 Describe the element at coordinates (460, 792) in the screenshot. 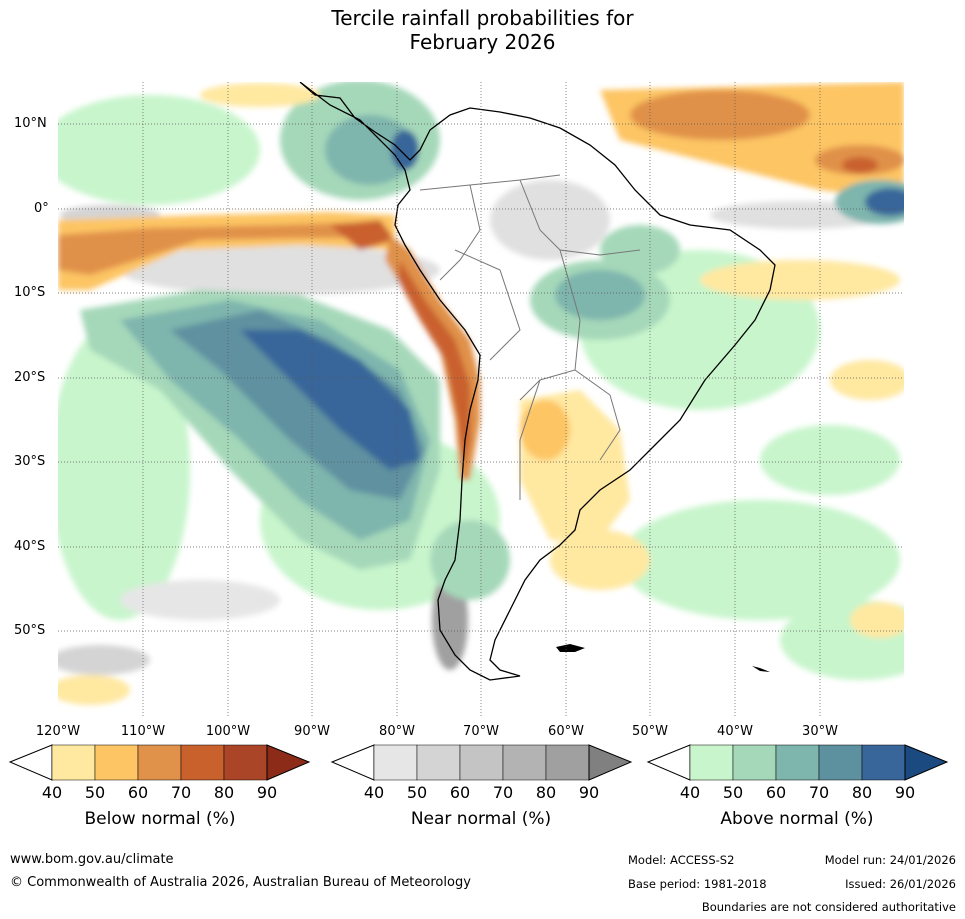

I see `near-tick-60: 60` at that location.